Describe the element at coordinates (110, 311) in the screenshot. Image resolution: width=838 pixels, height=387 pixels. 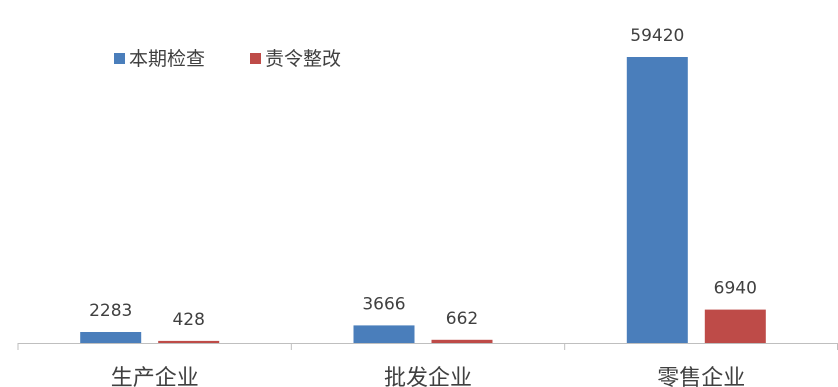
I see `data-label: 2283` at that location.